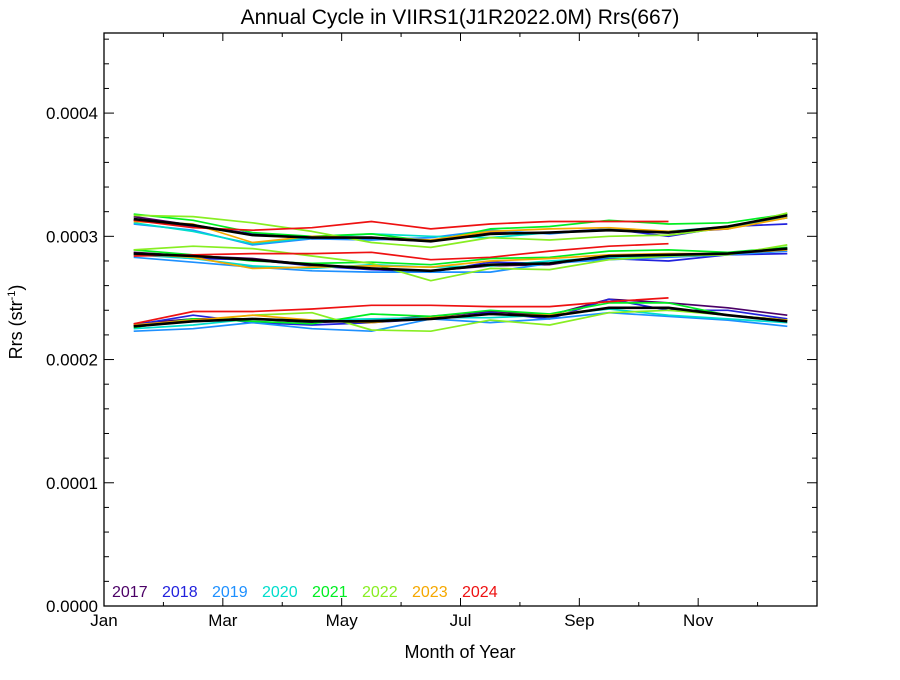  Describe the element at coordinates (230, 592) in the screenshot. I see `legend-item-2019: 2019` at that location.